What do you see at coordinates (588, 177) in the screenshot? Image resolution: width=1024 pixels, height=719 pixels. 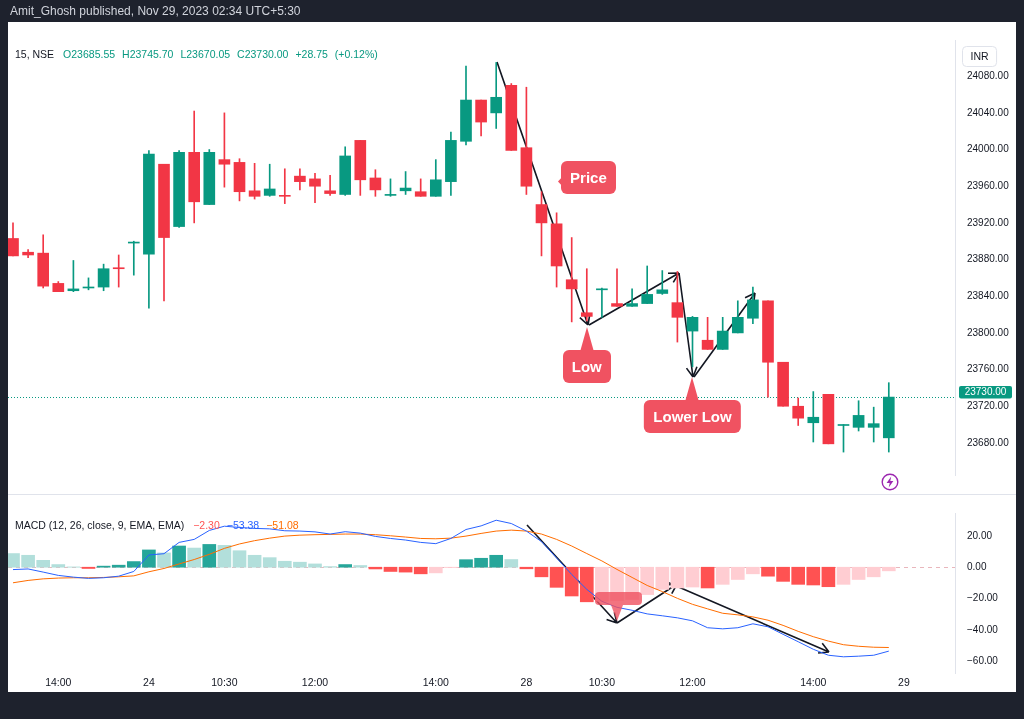 I see `annotation: Price` at bounding box center [588, 177].